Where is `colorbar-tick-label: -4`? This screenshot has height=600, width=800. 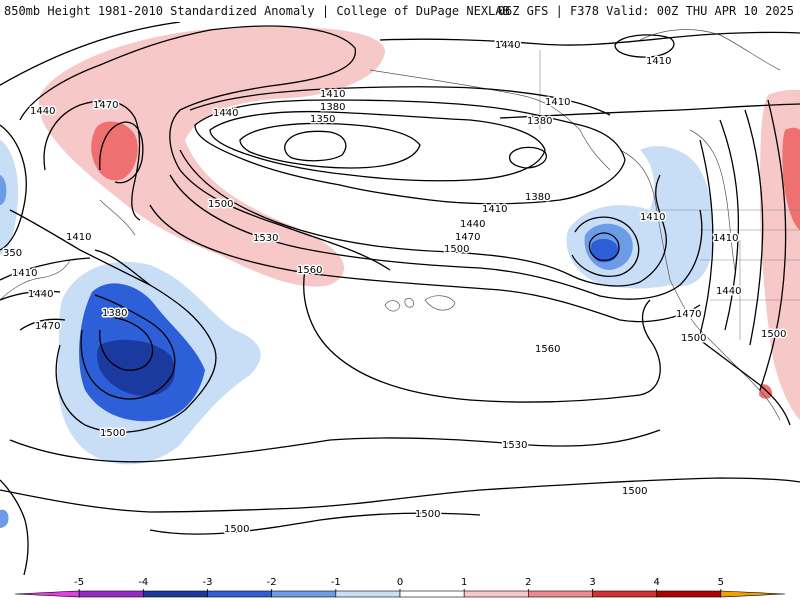
colorbar-tick-label: -4 is located at coordinates (143, 582).